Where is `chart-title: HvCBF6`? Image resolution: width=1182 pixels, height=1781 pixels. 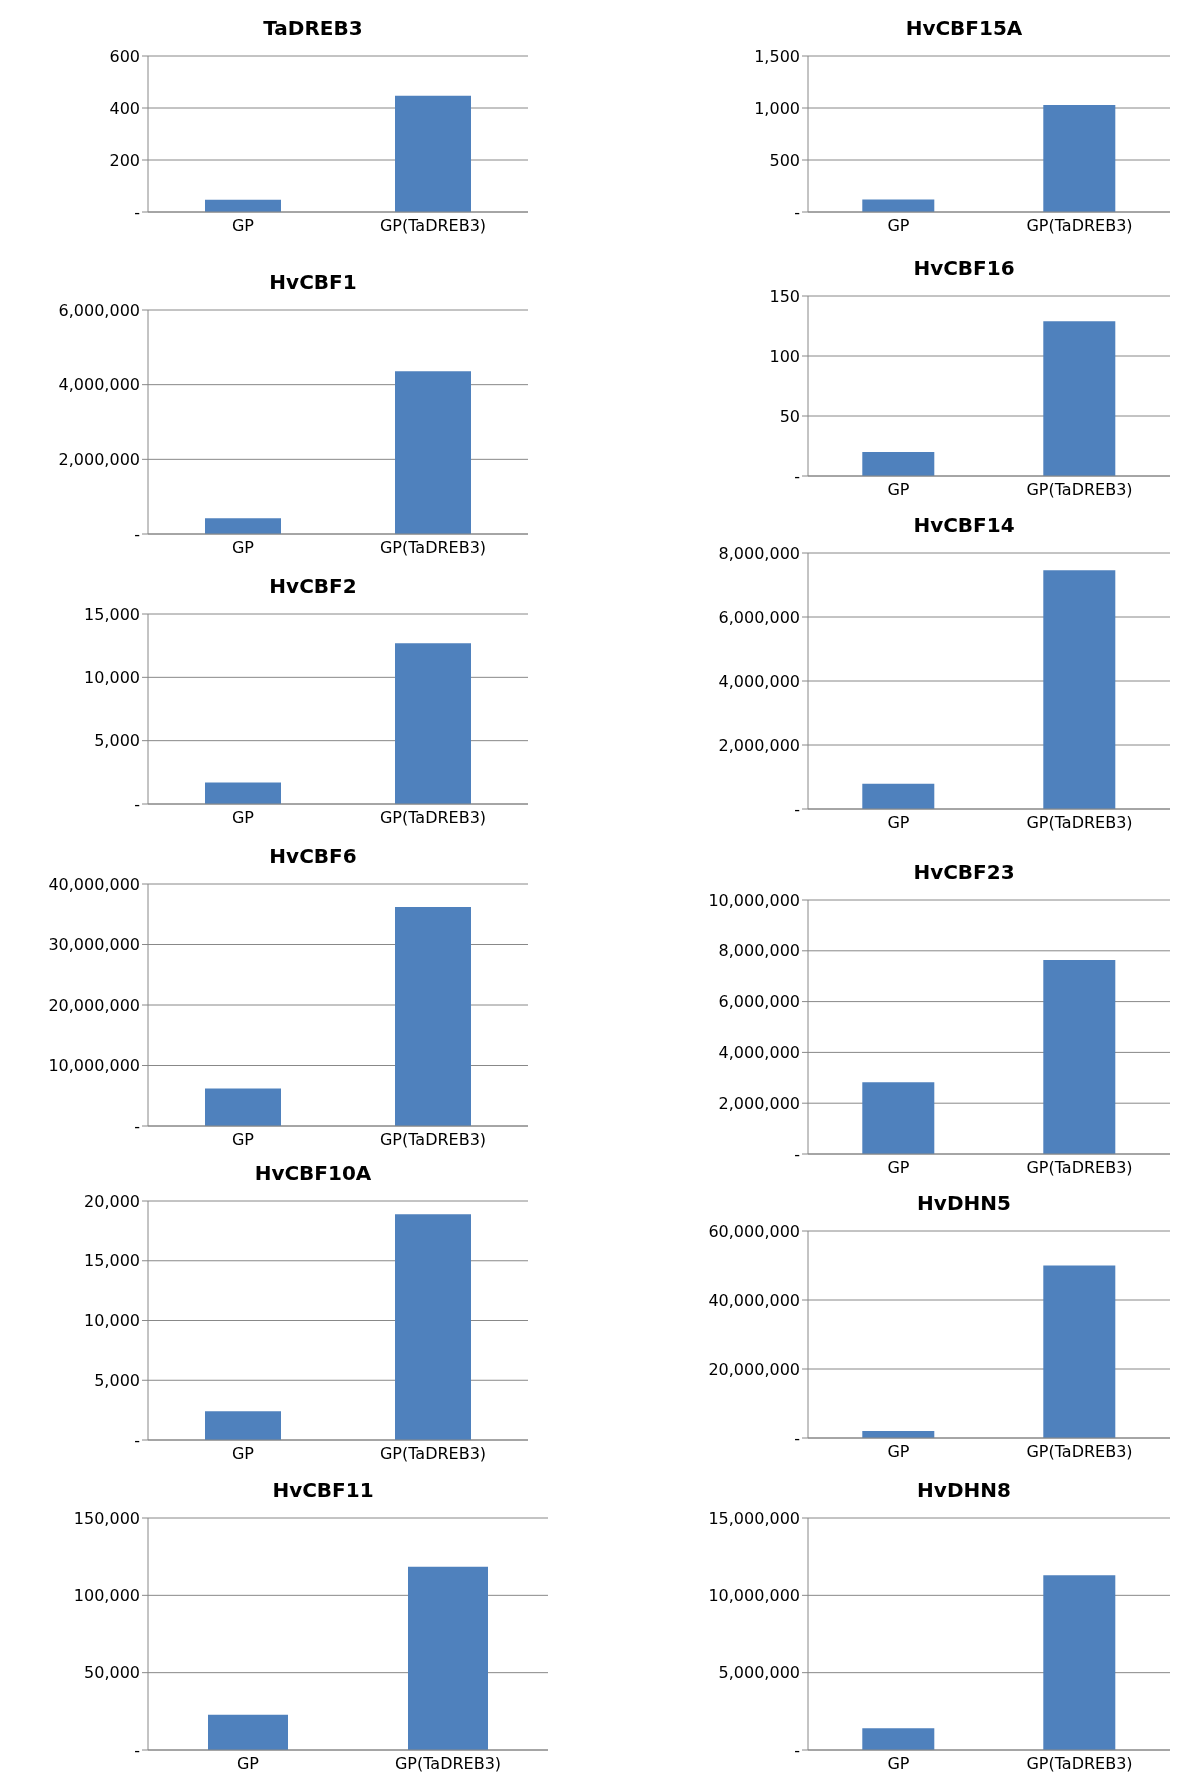
chart-title: HvCBF6 is located at coordinates (313, 856).